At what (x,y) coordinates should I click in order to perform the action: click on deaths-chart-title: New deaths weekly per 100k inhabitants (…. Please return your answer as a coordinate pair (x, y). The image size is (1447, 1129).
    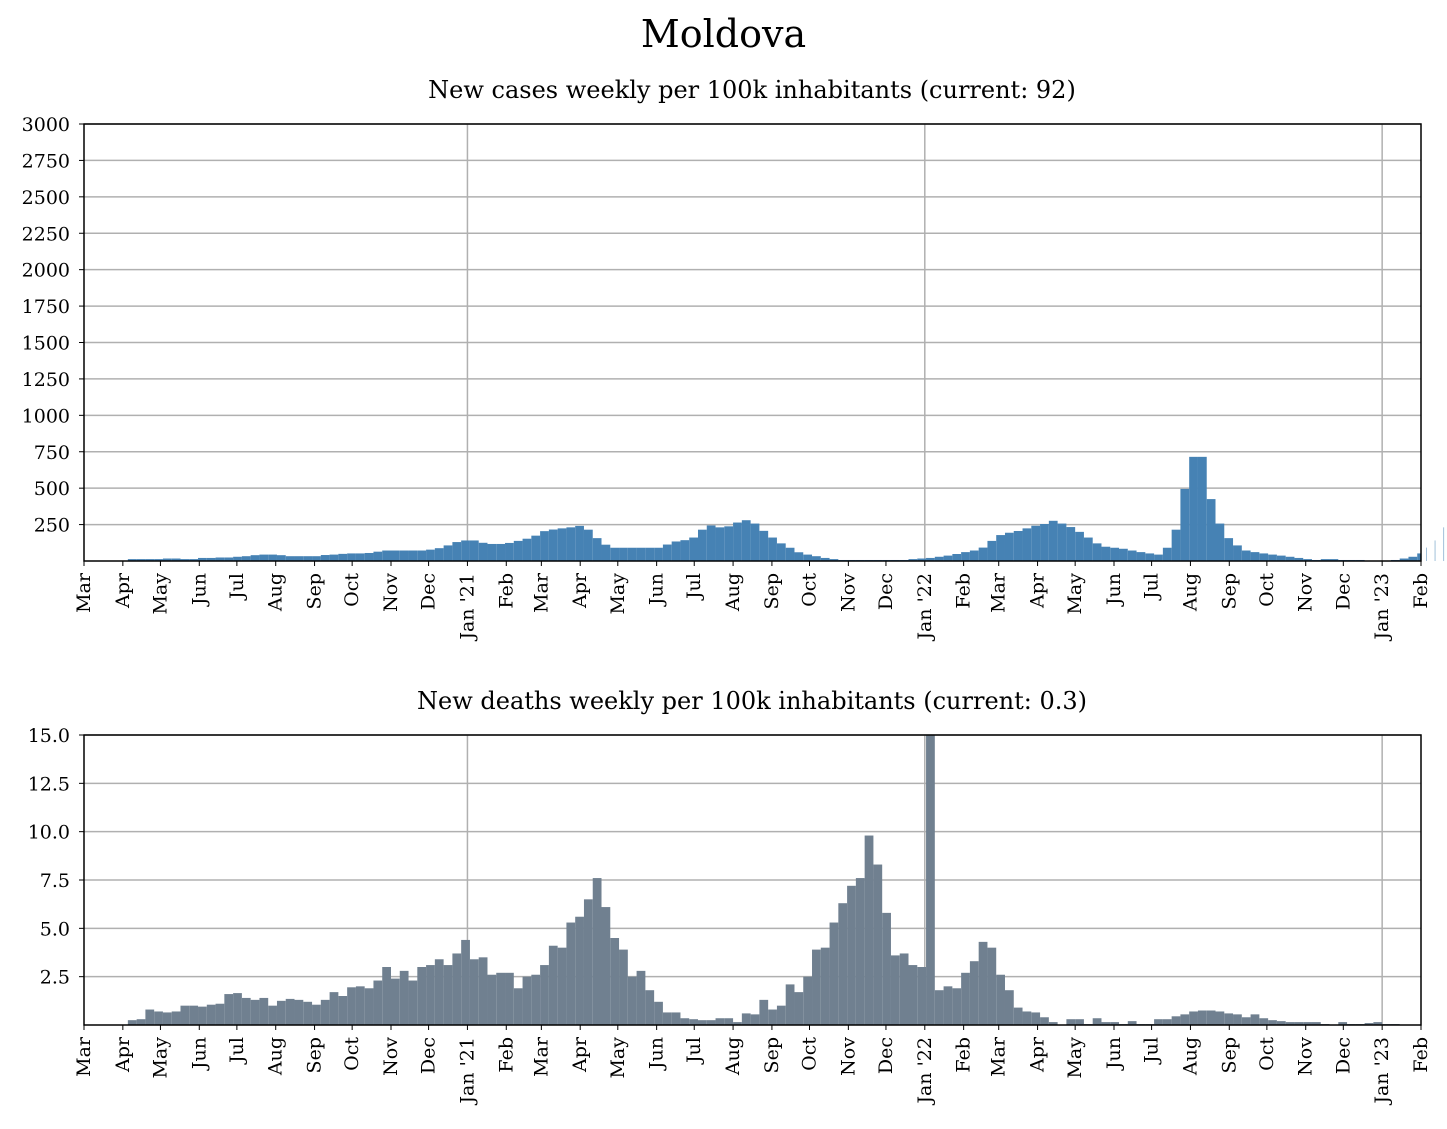
    Looking at the image, I should click on (752, 701).